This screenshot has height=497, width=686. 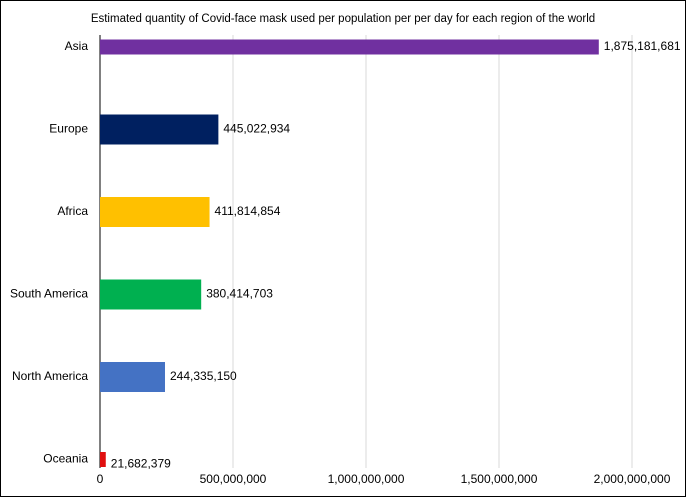 What do you see at coordinates (68, 129) in the screenshot?
I see `y-tick-label: Europe` at bounding box center [68, 129].